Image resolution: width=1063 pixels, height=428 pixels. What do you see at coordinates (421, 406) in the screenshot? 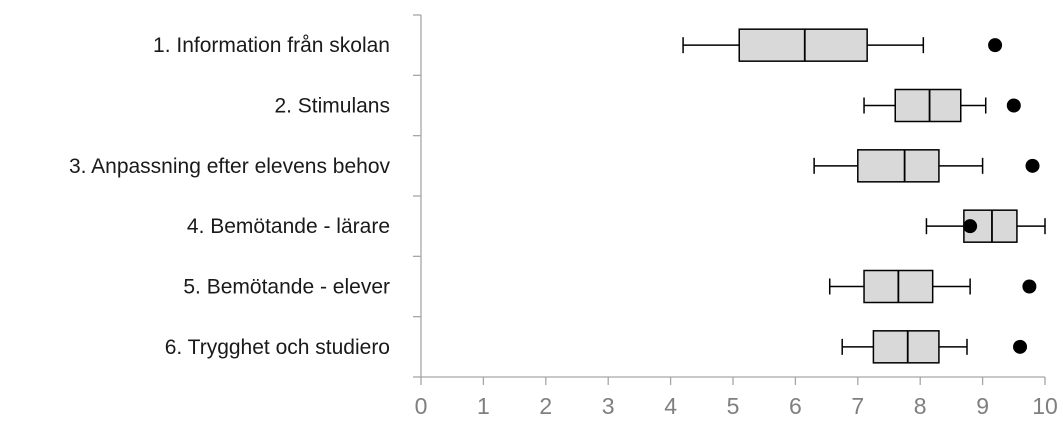
I see `x-tick-label: 0` at bounding box center [421, 406].